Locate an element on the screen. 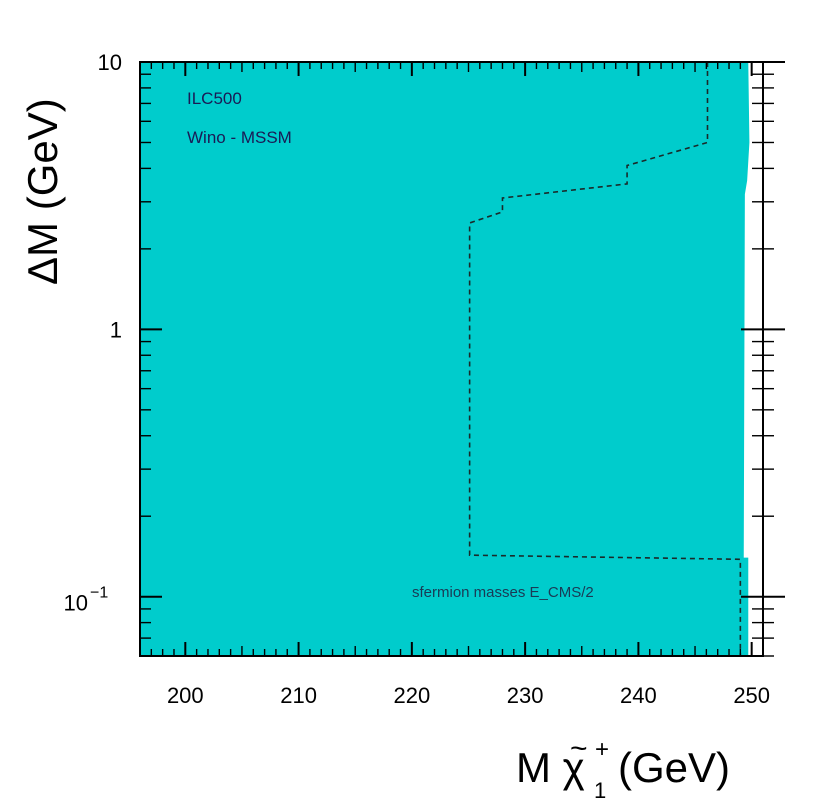 Image resolution: width=830 pixels, height=801 pixels. x-axis-title-tilde: ~ is located at coordinates (579, 748).